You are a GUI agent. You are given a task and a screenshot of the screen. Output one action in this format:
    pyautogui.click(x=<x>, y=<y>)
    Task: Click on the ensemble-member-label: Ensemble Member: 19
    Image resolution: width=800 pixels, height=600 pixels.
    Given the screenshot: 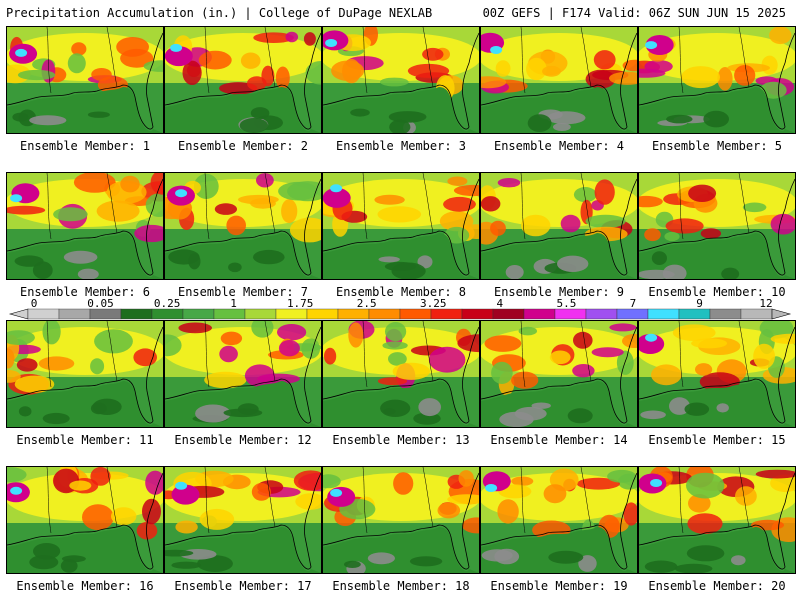 What is the action you would take?
    pyautogui.click(x=559, y=586)
    